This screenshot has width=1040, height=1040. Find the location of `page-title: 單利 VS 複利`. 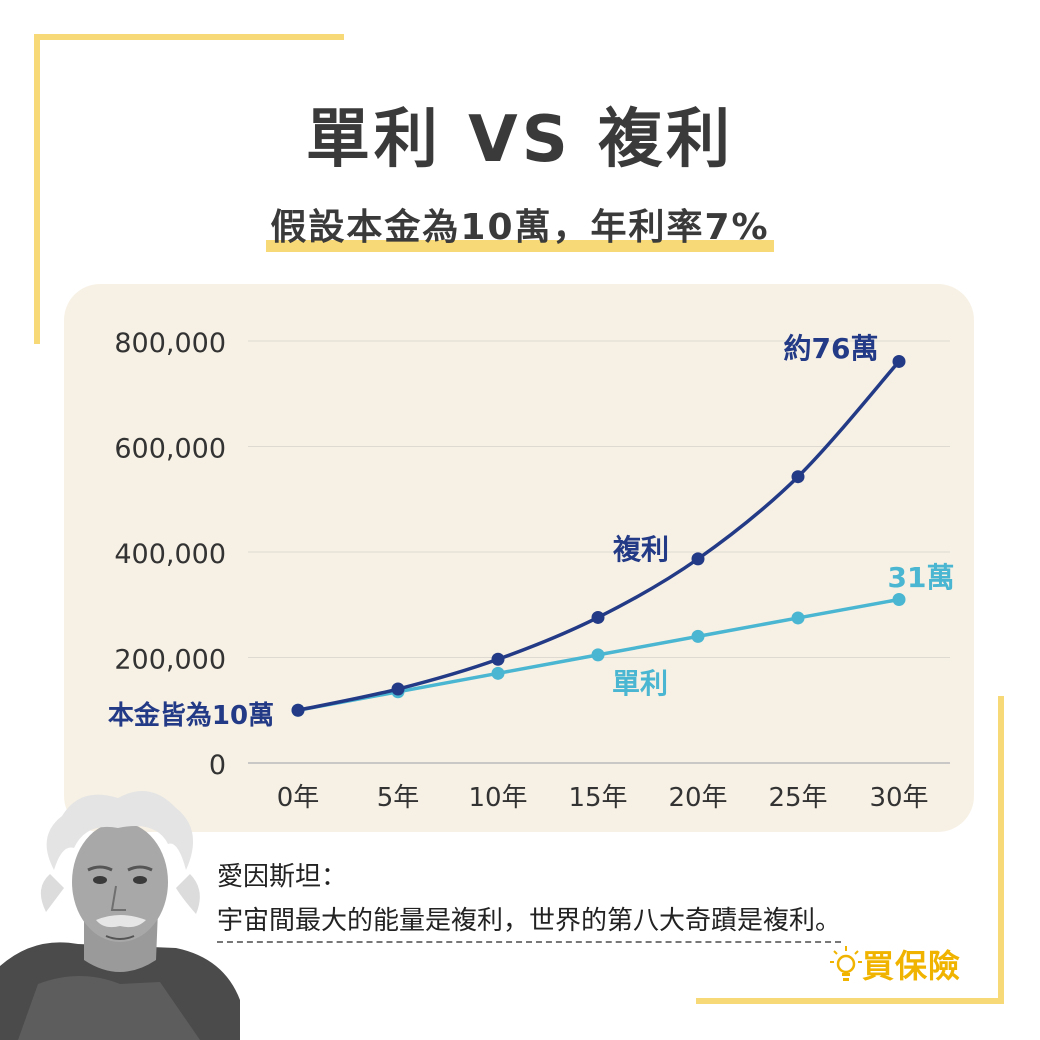

page-title: 單利 VS 複利 is located at coordinates (520, 140).